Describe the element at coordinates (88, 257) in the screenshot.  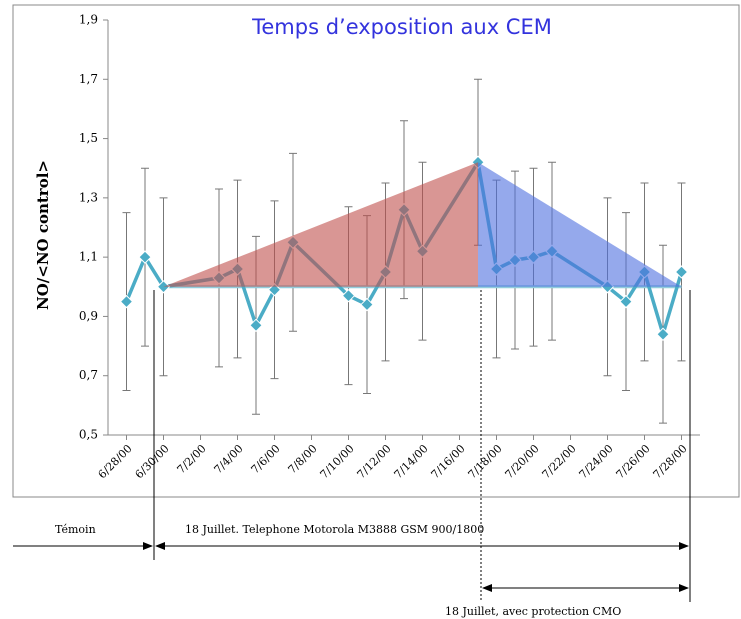
I see `y-tick-label: 1,1` at that location.